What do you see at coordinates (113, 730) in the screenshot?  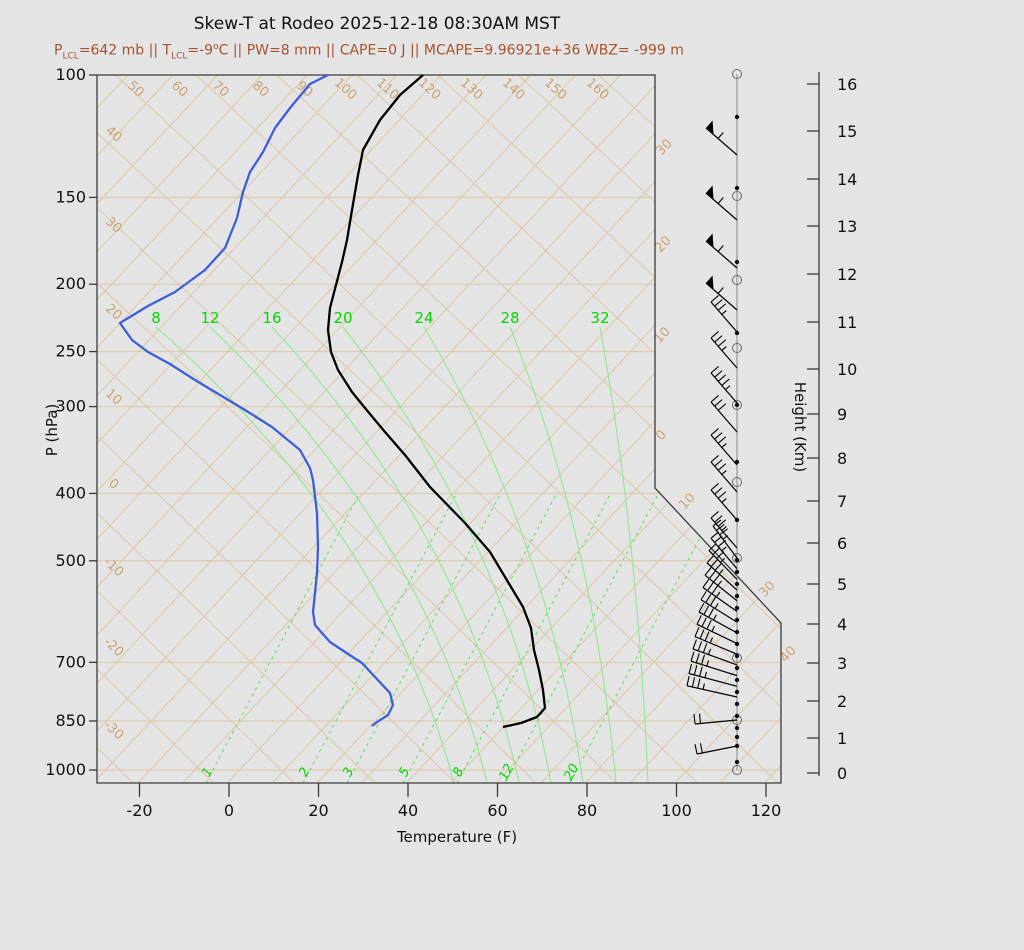 I see `dry-adiabat-label: -30` at bounding box center [113, 730].